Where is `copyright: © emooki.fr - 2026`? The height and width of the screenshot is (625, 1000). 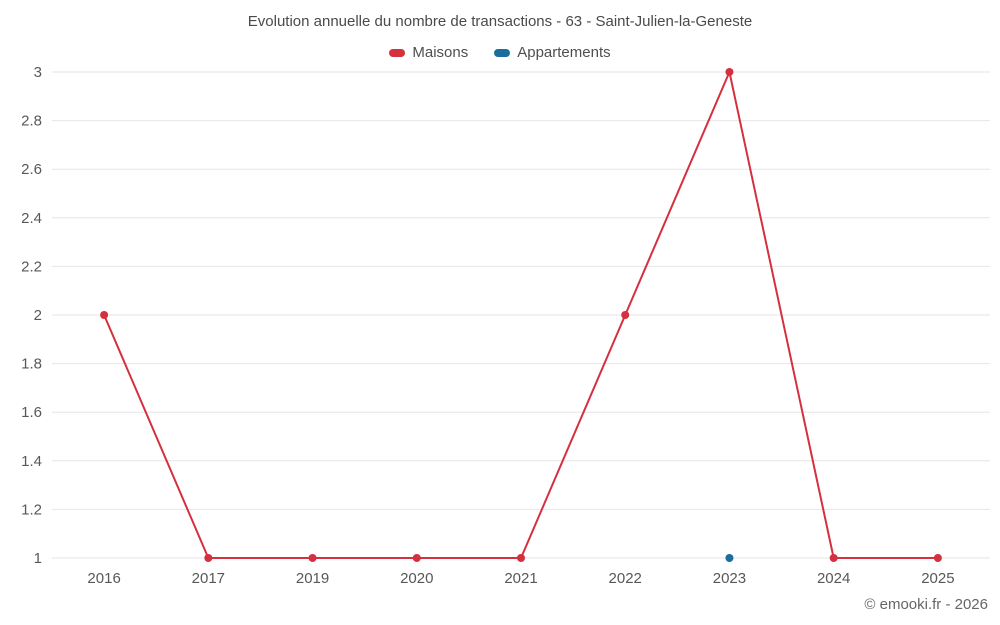
copyright: © emooki.fr - 2026 is located at coordinates (926, 604).